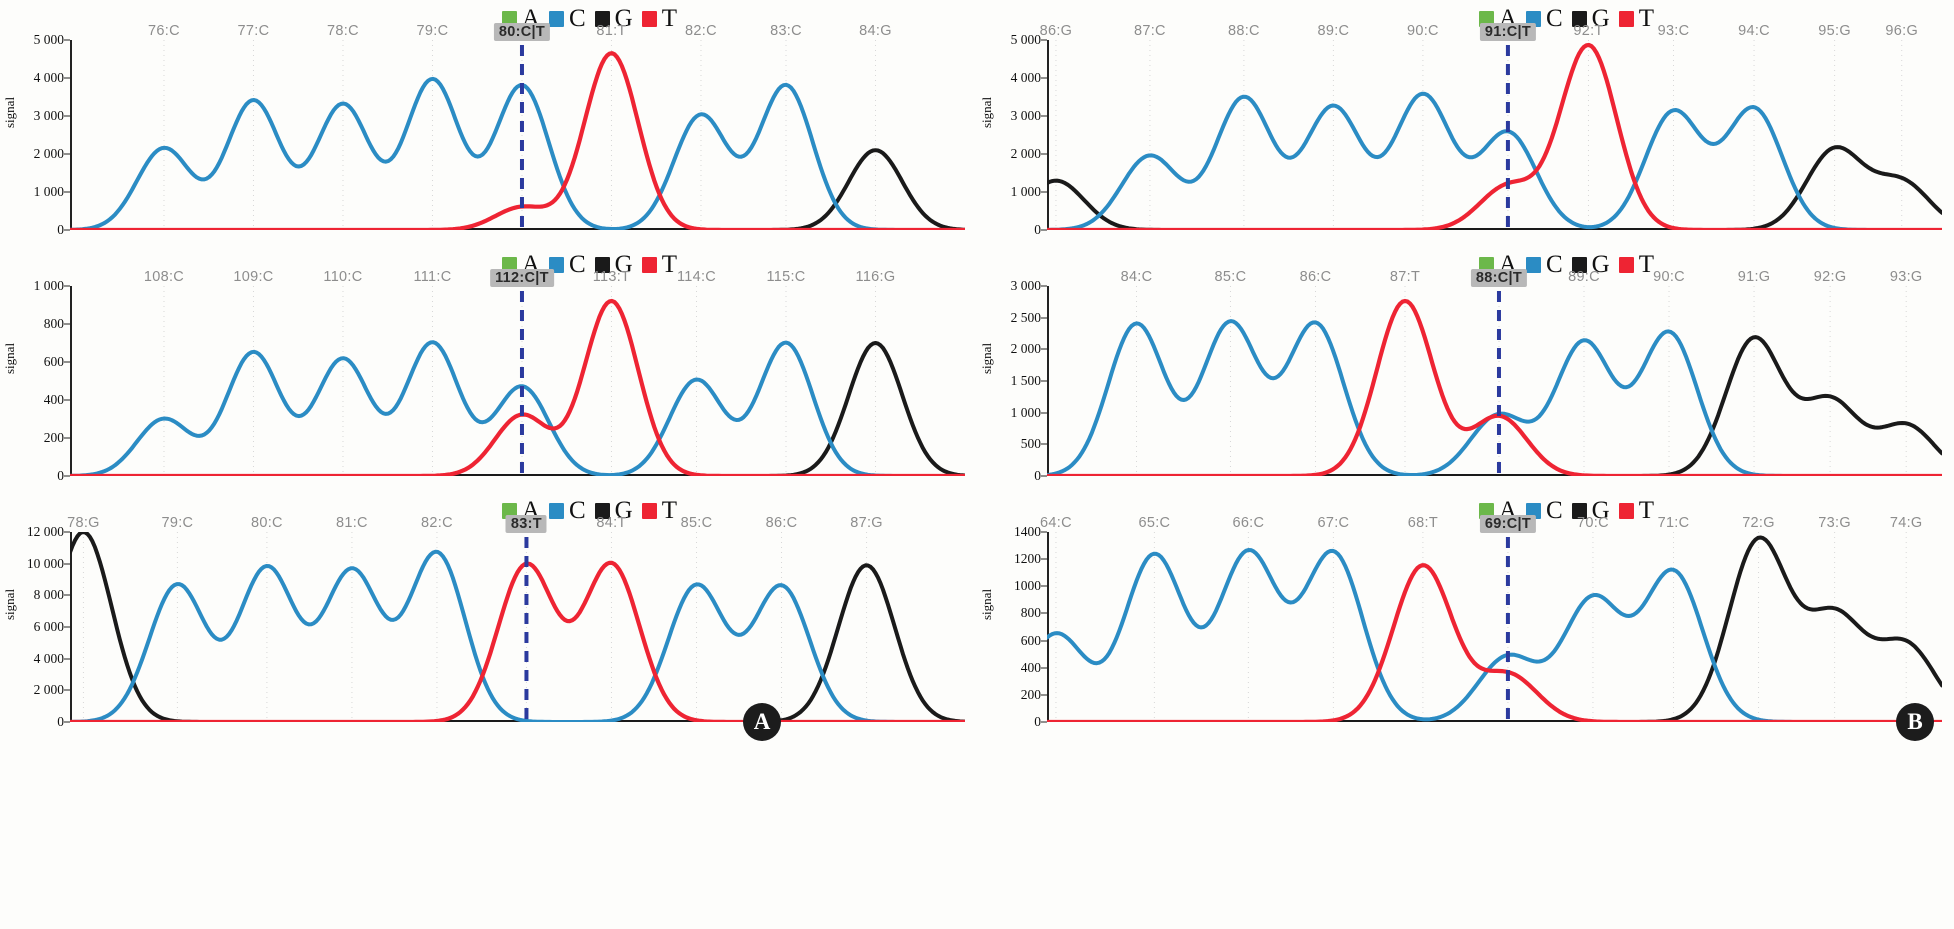  Describe the element at coordinates (1405, 277) in the screenshot. I see `base-label: 87:T` at that location.